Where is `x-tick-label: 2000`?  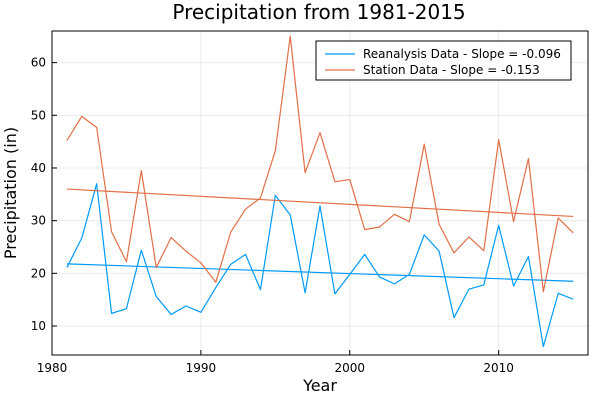
x-tick-label: 2000 is located at coordinates (350, 368).